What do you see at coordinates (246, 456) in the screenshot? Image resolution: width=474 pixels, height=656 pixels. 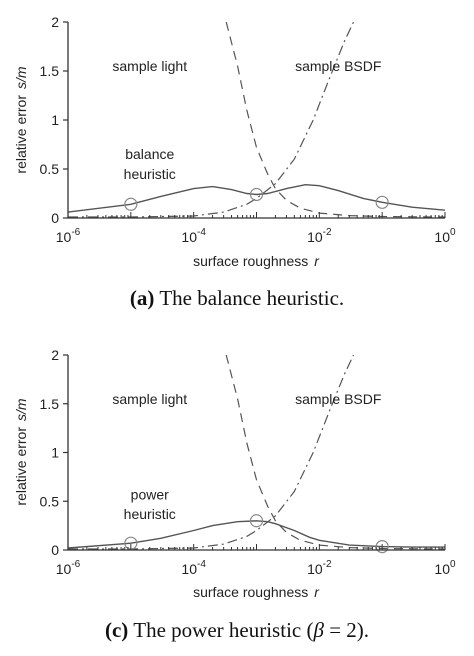 I see `annotations-c: sample light sample BSDF power heuristic` at bounding box center [246, 456].